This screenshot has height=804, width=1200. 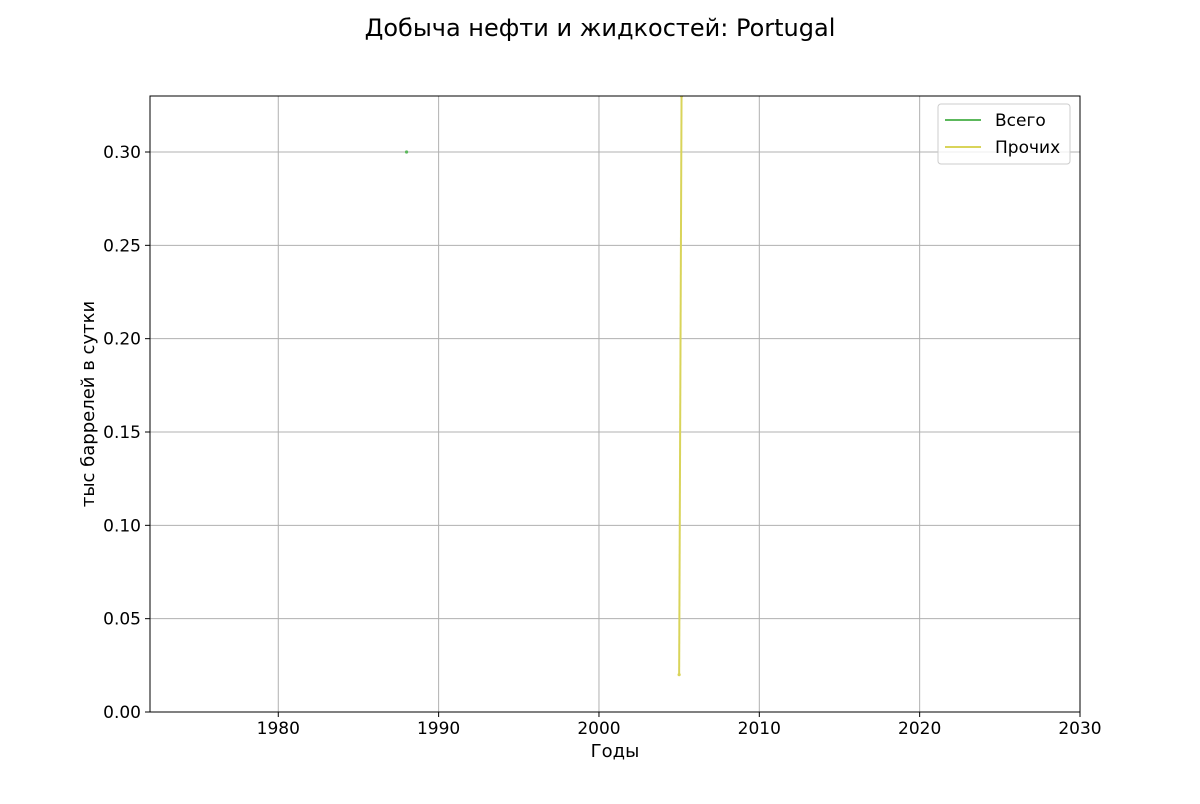 What do you see at coordinates (122, 526) in the screenshot?
I see `y-tick-label: 0.10` at bounding box center [122, 526].